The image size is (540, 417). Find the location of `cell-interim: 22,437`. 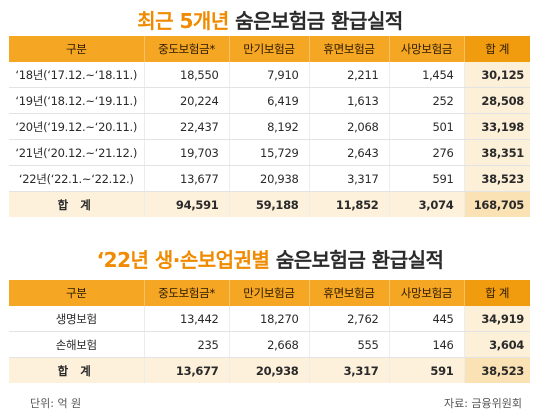

cell-interim: 22,437 is located at coordinates (187, 126).